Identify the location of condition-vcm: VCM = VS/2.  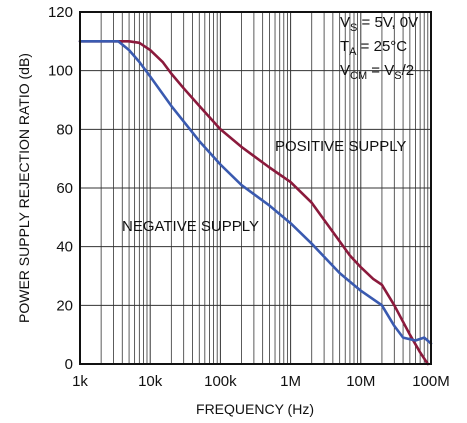
(377, 72).